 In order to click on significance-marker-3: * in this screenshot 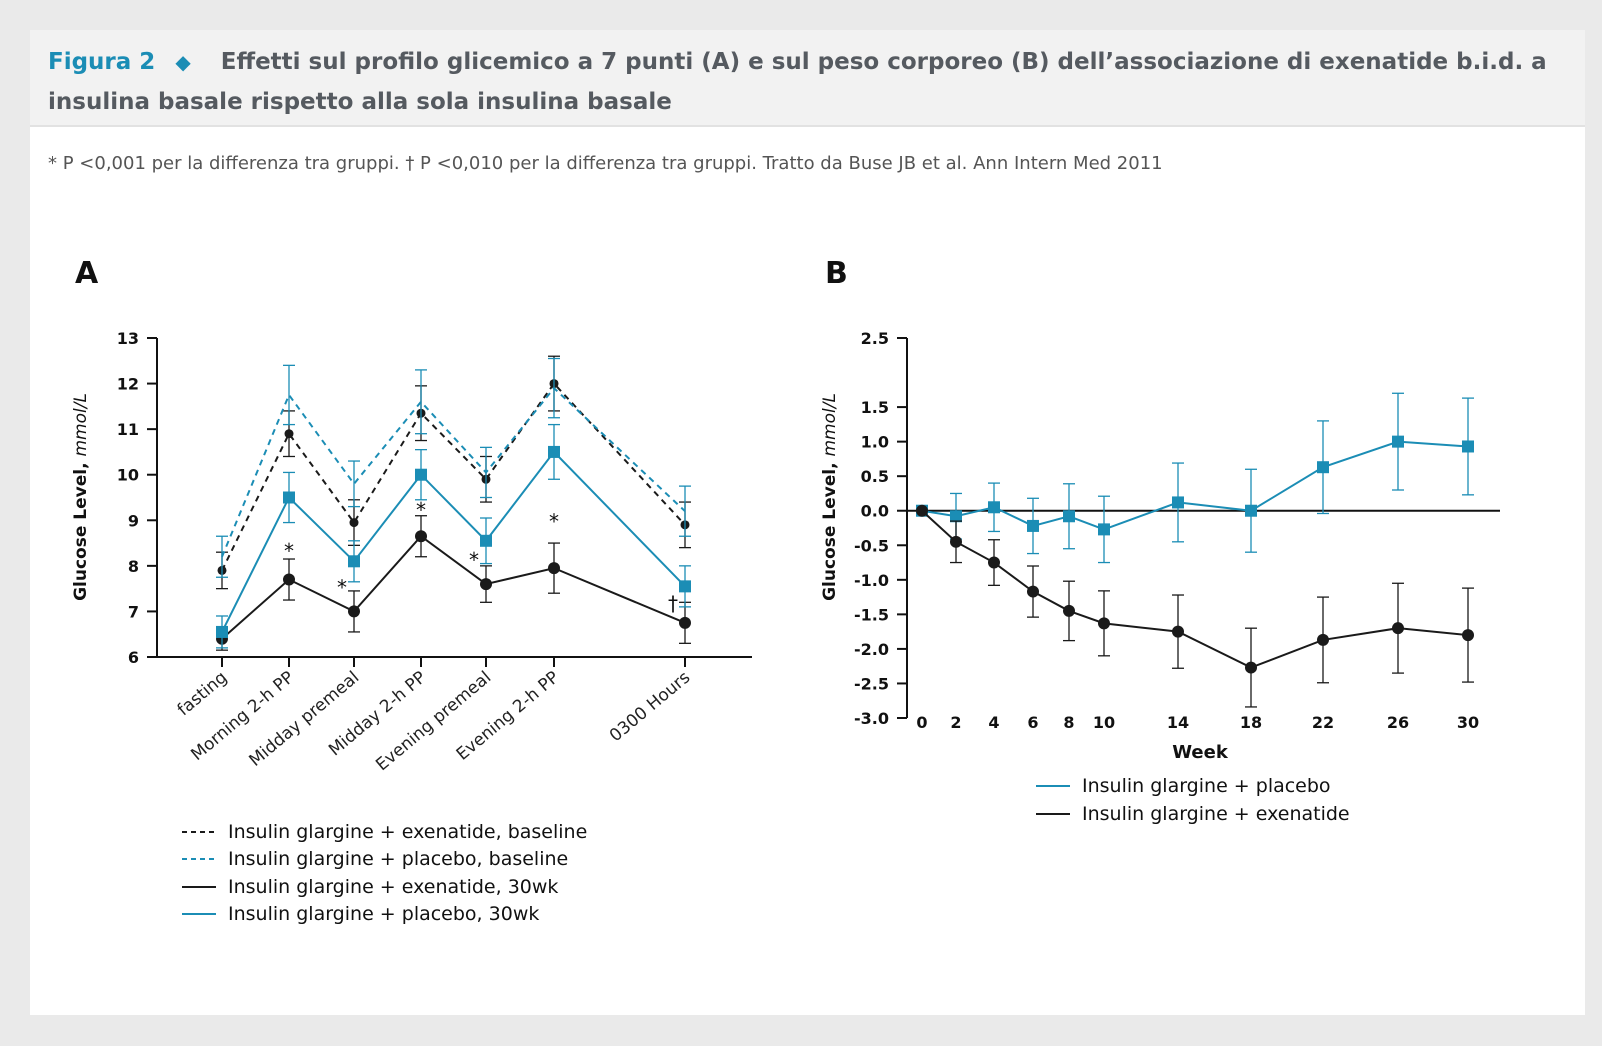, I will do `click(474, 560)`.